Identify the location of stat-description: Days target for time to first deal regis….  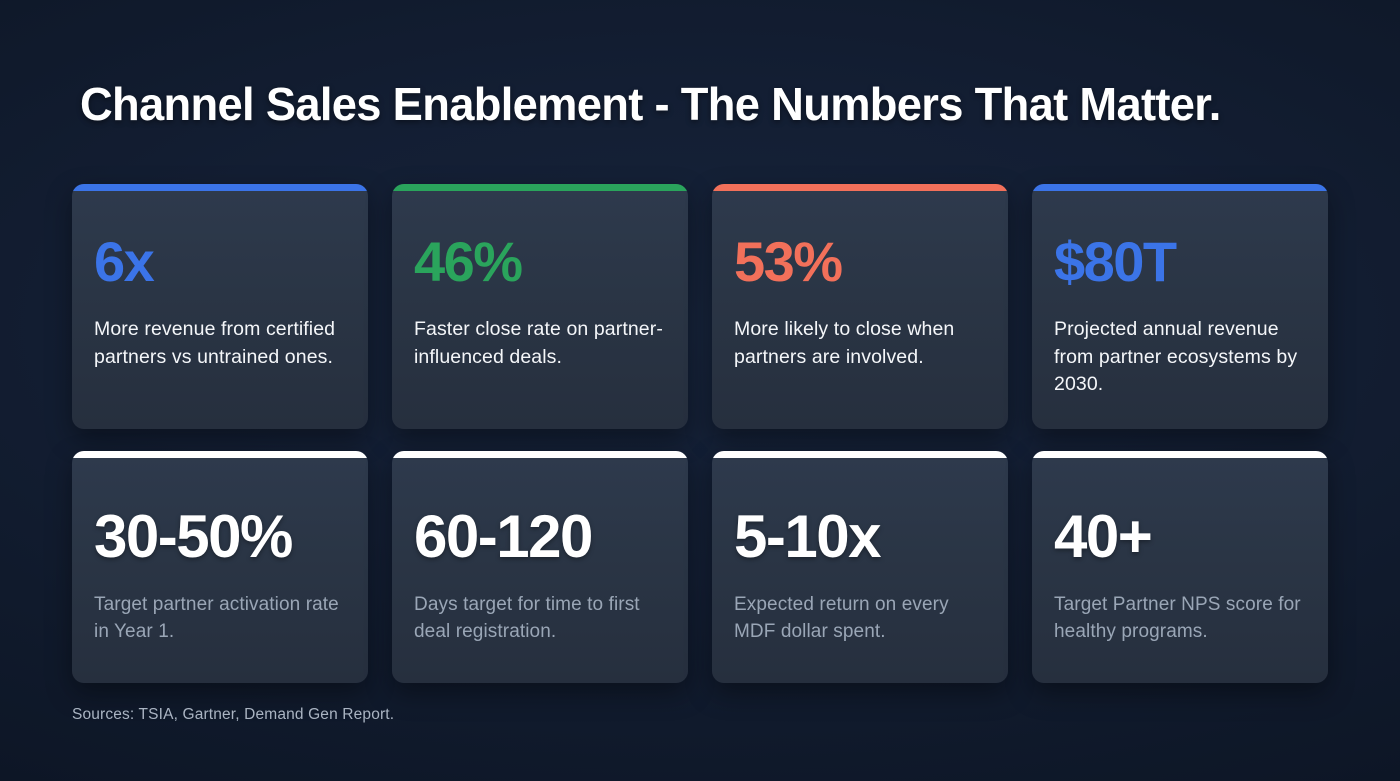
(527, 618).